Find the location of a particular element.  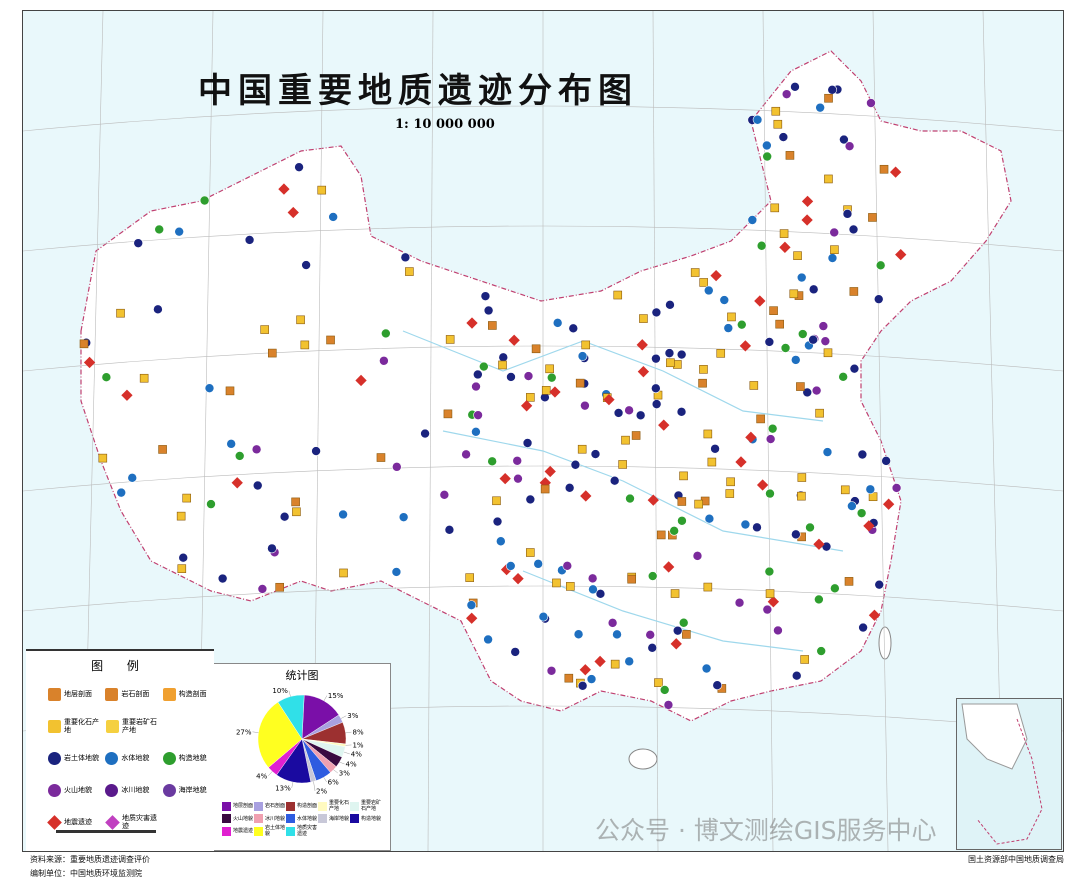

pie-percent-label: 6% is located at coordinates (333, 783).